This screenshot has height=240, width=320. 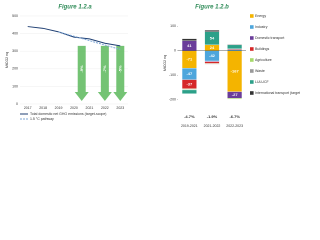 I want to click on data-label: -42, so click(x=212, y=55).